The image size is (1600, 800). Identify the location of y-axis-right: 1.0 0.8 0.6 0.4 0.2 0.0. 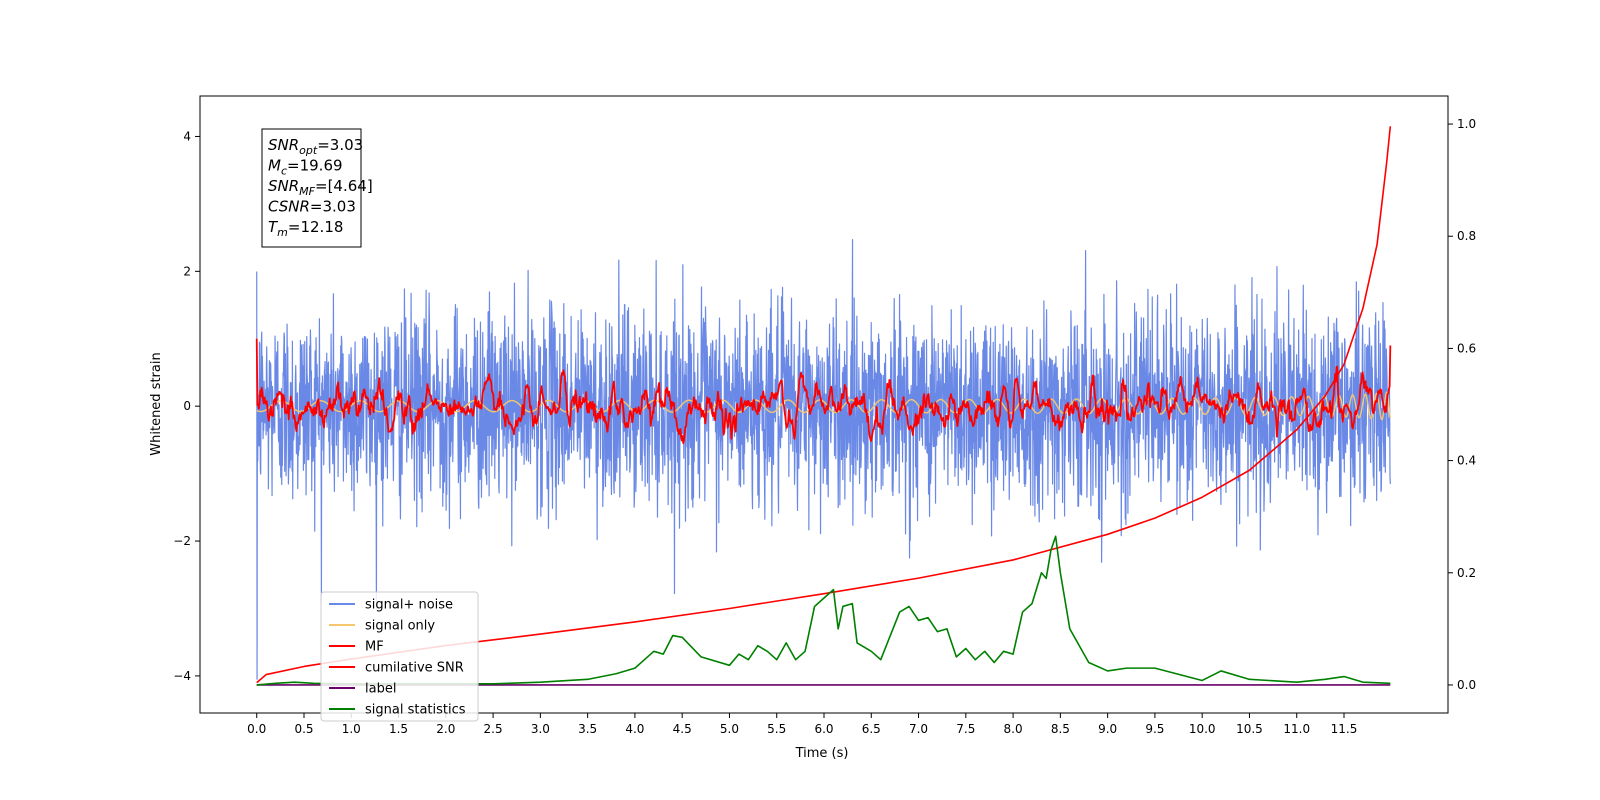
(1462, 404).